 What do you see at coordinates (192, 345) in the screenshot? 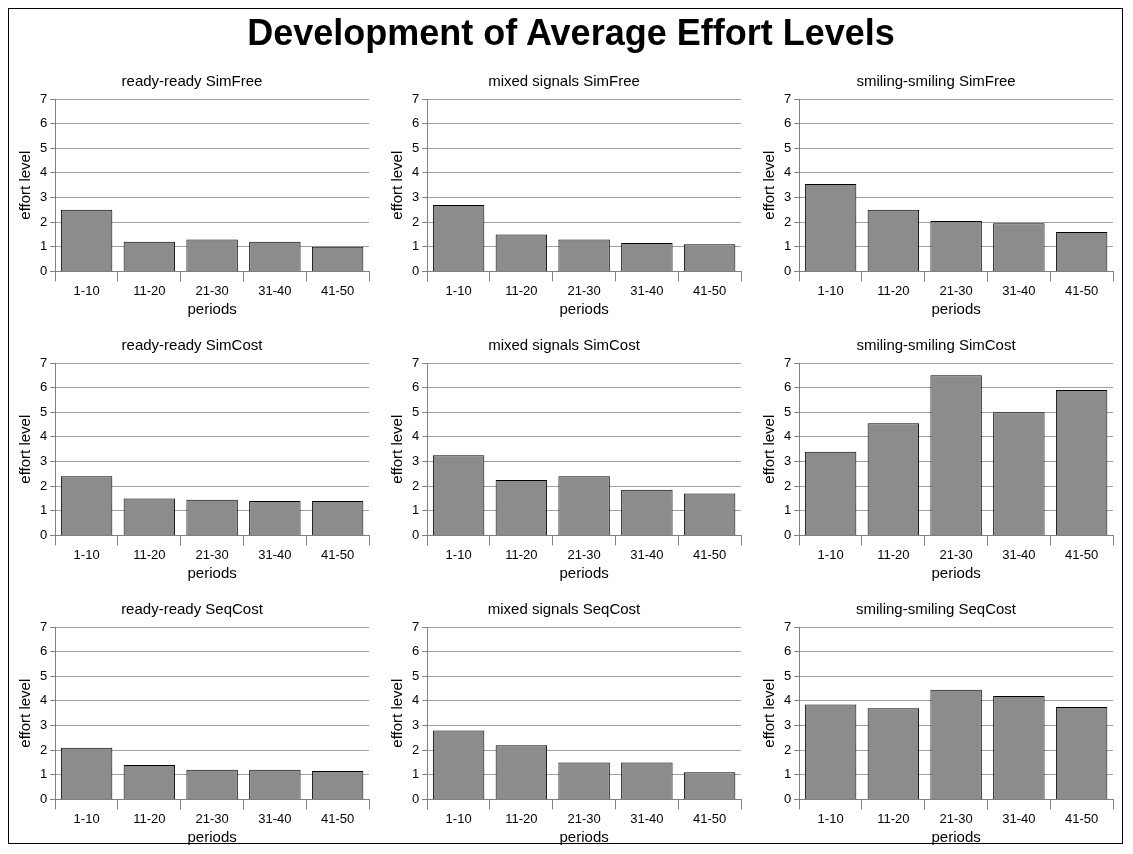
I see `chart-title: ready-ready SimCost` at bounding box center [192, 345].